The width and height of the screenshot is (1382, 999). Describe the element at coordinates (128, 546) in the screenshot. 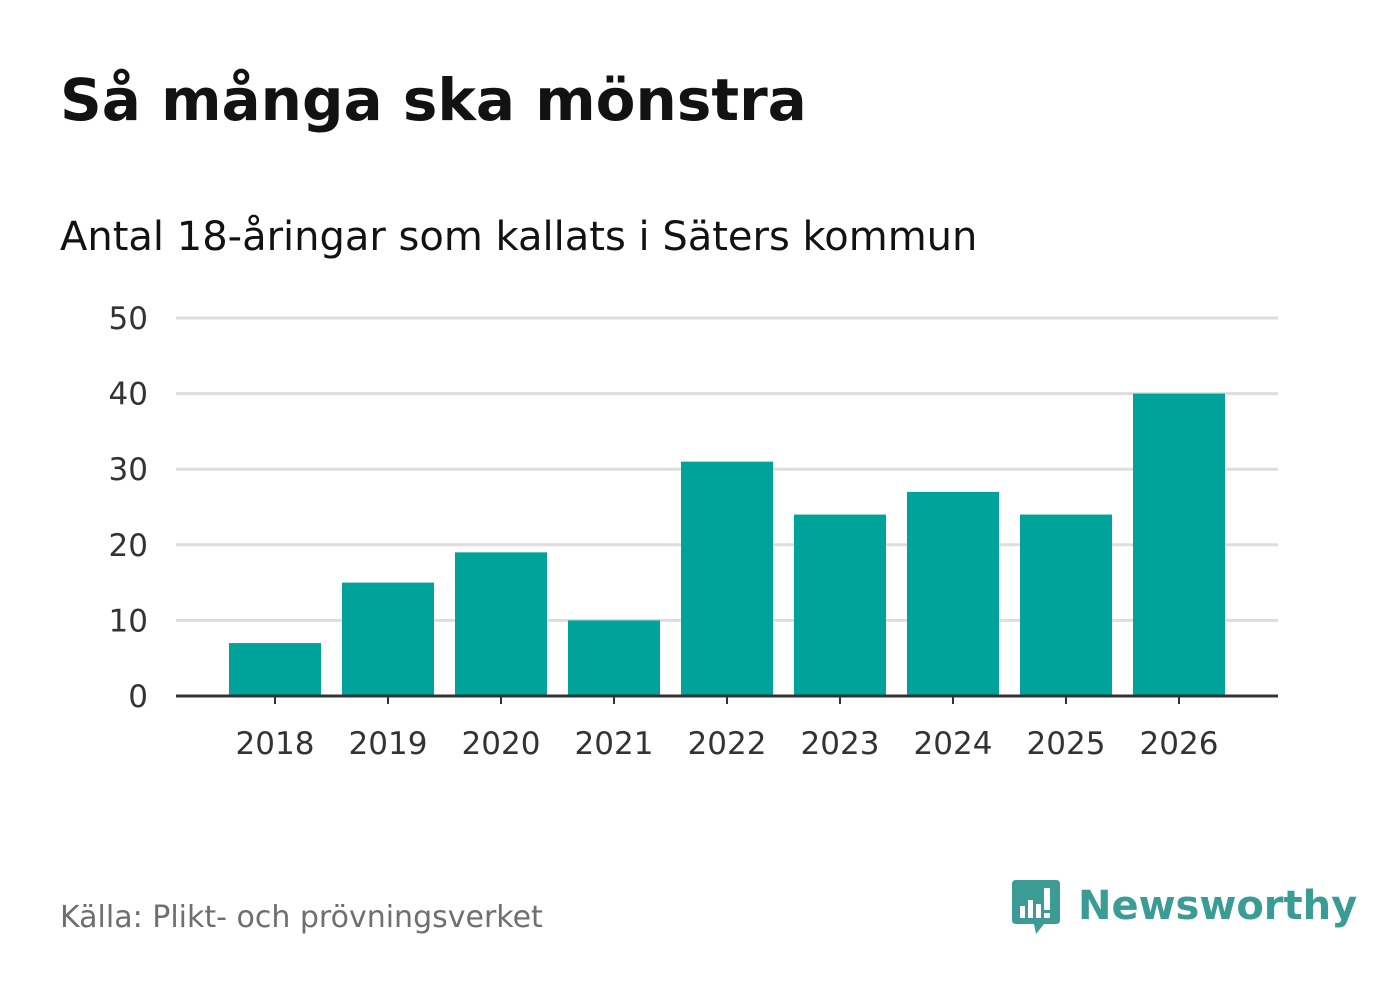

I see `y-tick-label: 20` at that location.